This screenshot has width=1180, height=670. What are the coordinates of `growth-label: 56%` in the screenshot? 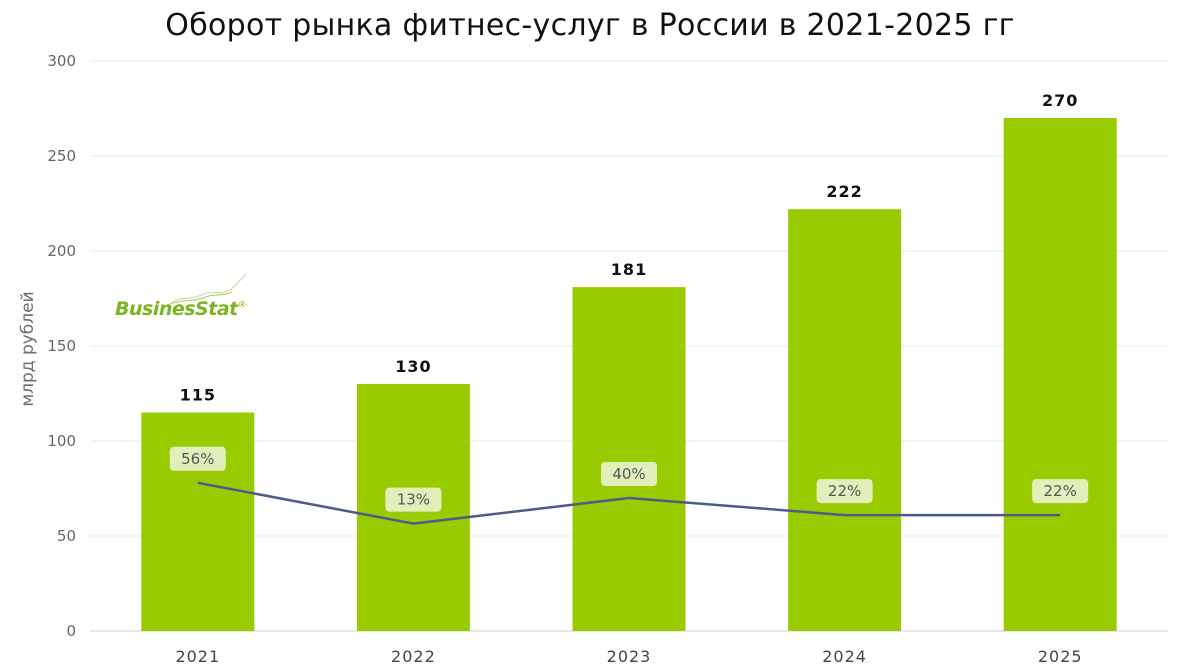 It's located at (197, 459).